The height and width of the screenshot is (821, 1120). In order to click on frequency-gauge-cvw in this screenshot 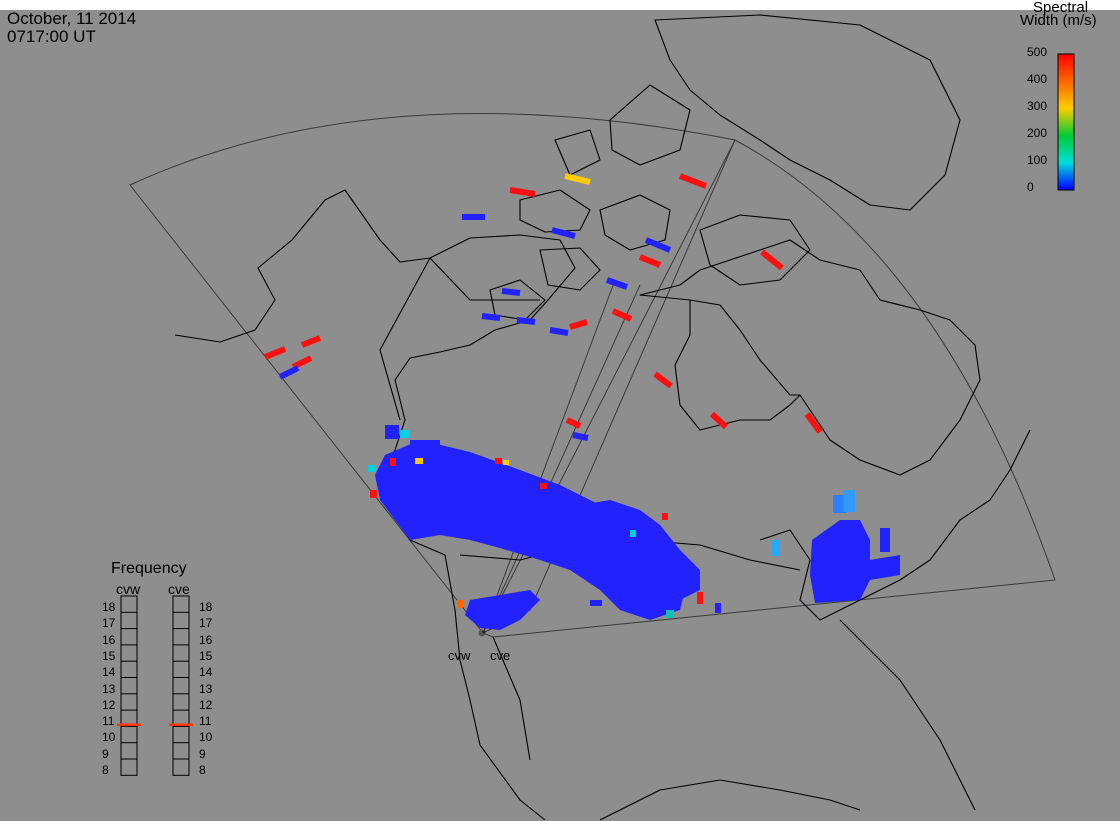, I will do `click(129, 685)`.